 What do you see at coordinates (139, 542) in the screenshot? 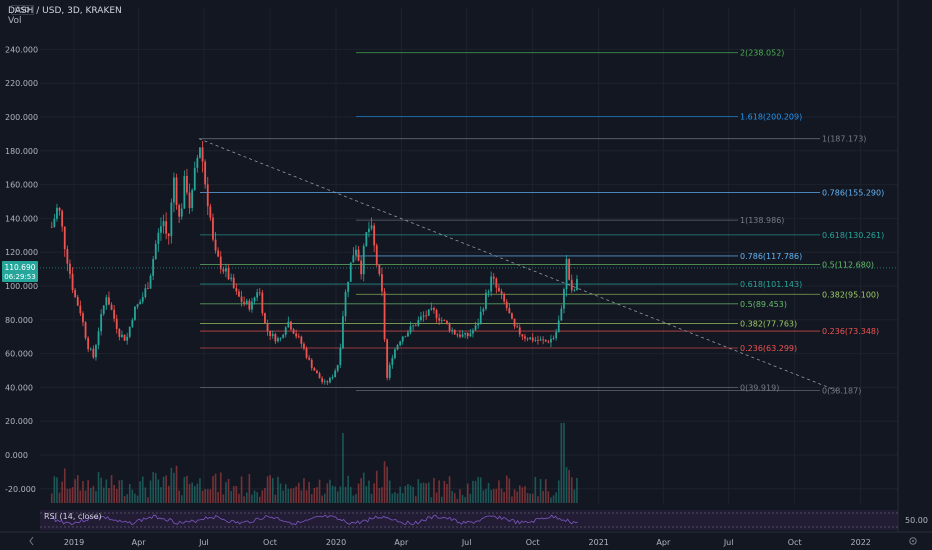
I see `x-tick-label: Apr` at bounding box center [139, 542].